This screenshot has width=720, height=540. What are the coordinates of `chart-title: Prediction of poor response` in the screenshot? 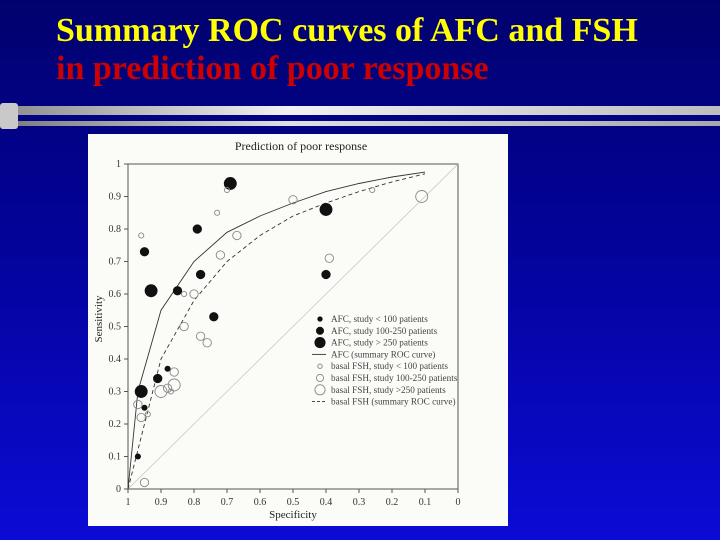 It's located at (301, 146).